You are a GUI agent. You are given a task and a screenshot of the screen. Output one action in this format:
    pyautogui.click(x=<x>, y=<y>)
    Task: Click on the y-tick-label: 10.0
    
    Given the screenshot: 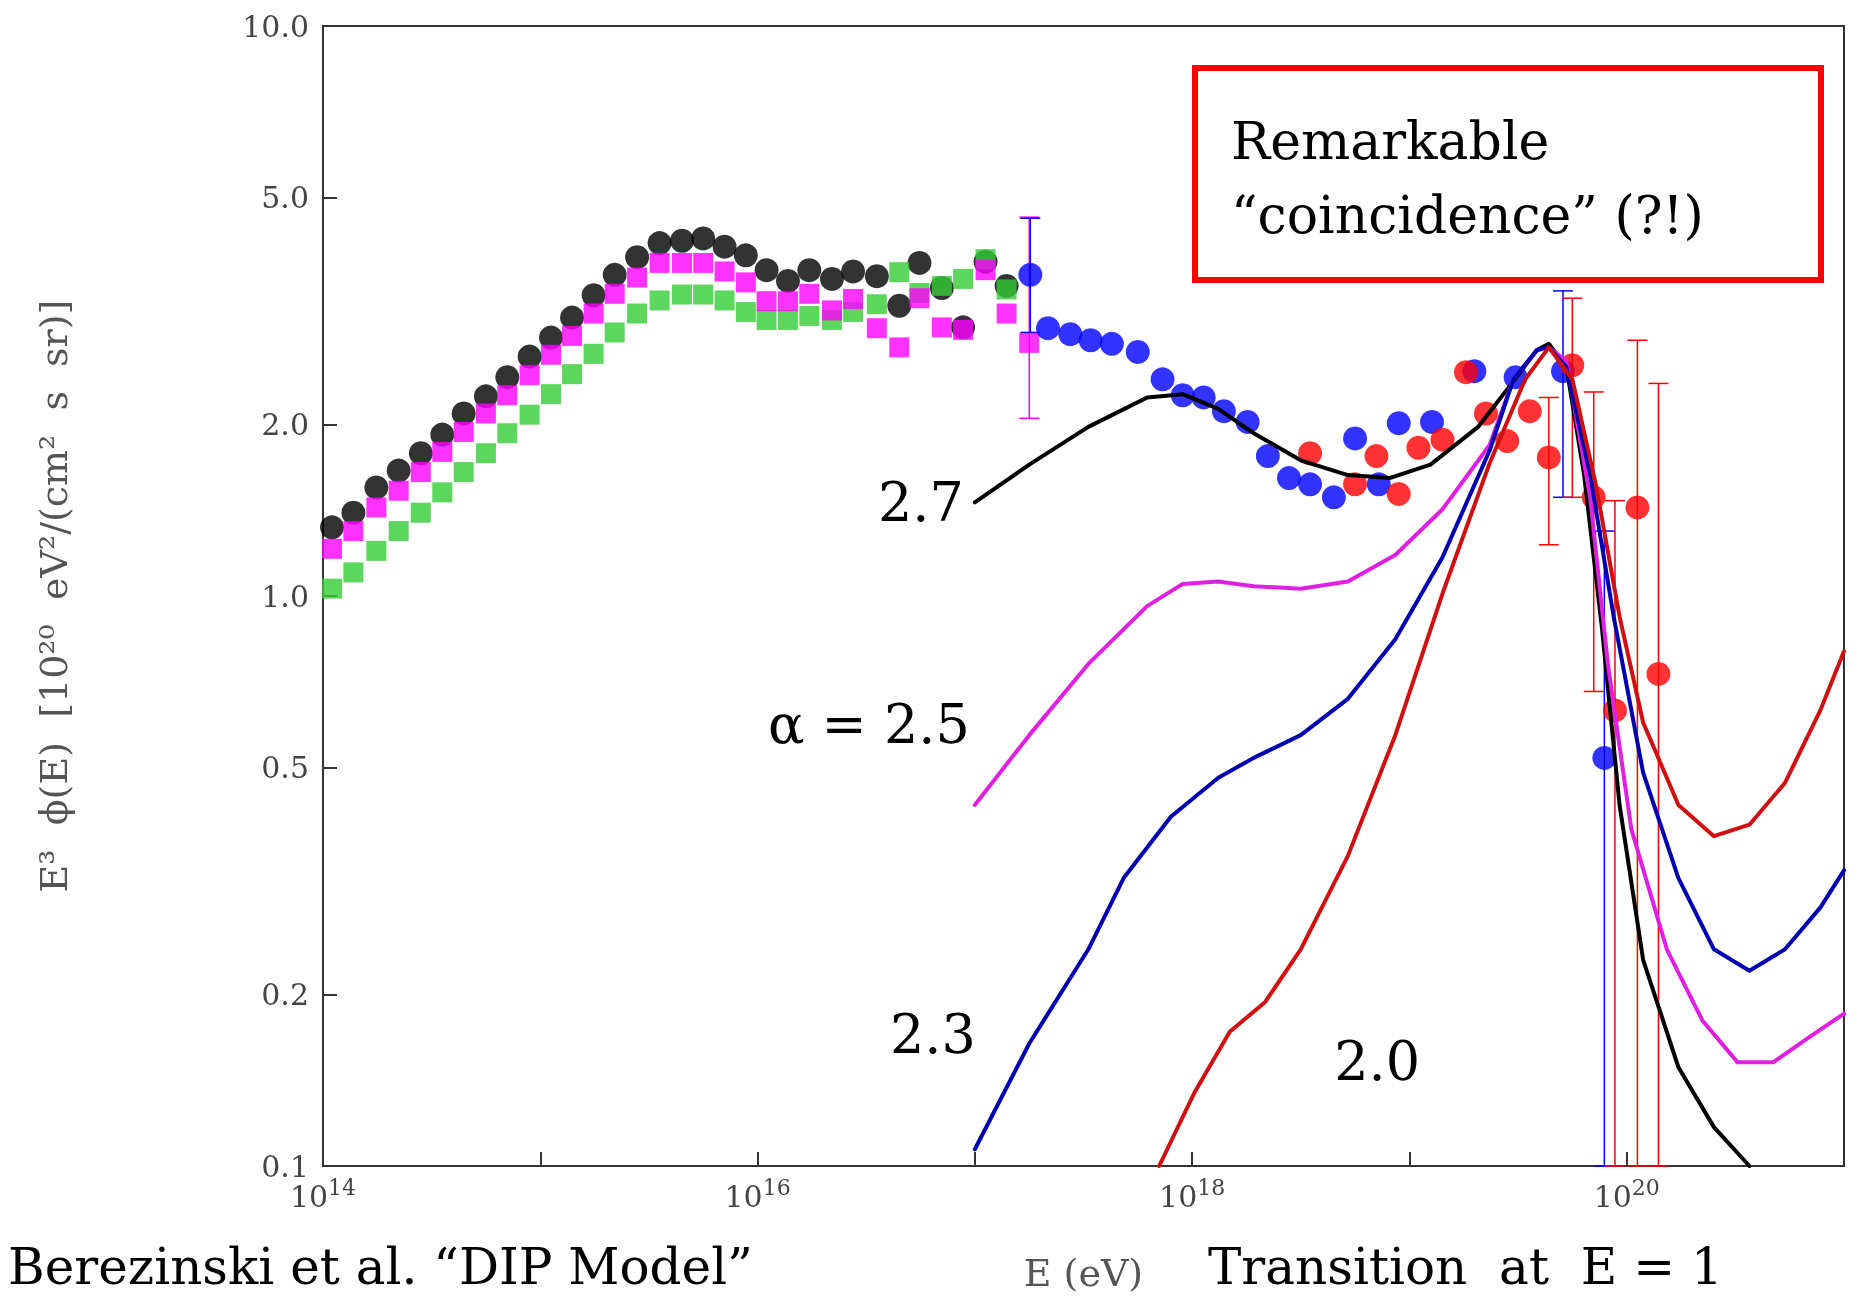 What is the action you would take?
    pyautogui.click(x=275, y=26)
    